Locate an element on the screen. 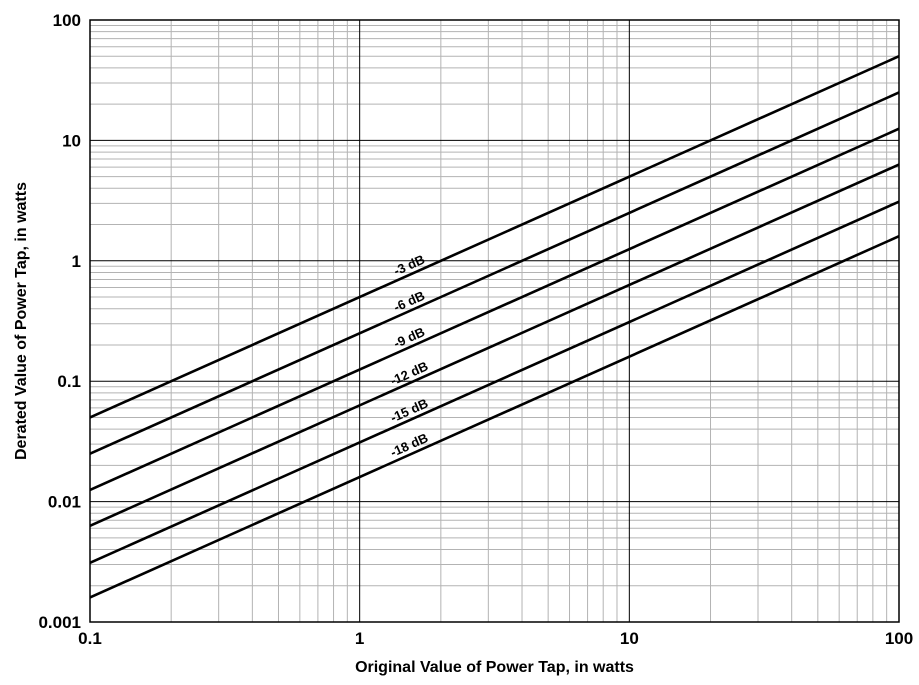 Image resolution: width=919 pixels, height=685 pixels. x-tick-labels: 0.1 1 10 100 is located at coordinates (495, 638).